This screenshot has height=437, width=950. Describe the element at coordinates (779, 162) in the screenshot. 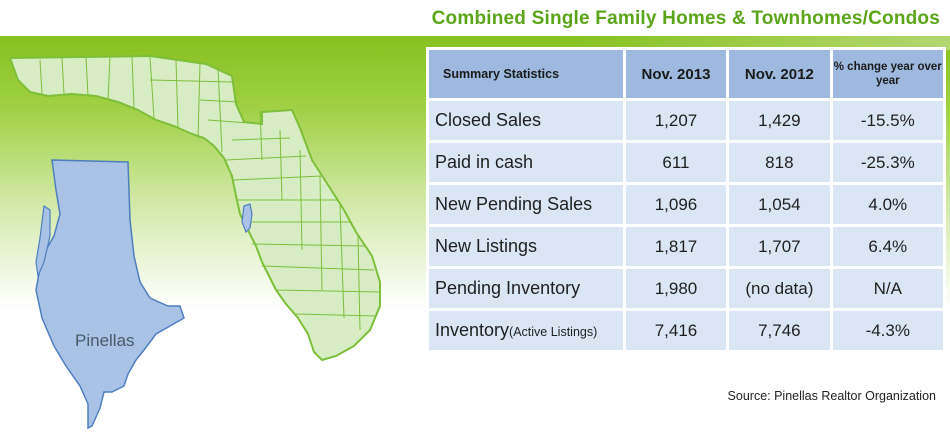

I see `cell-nov-2012: 818` at that location.